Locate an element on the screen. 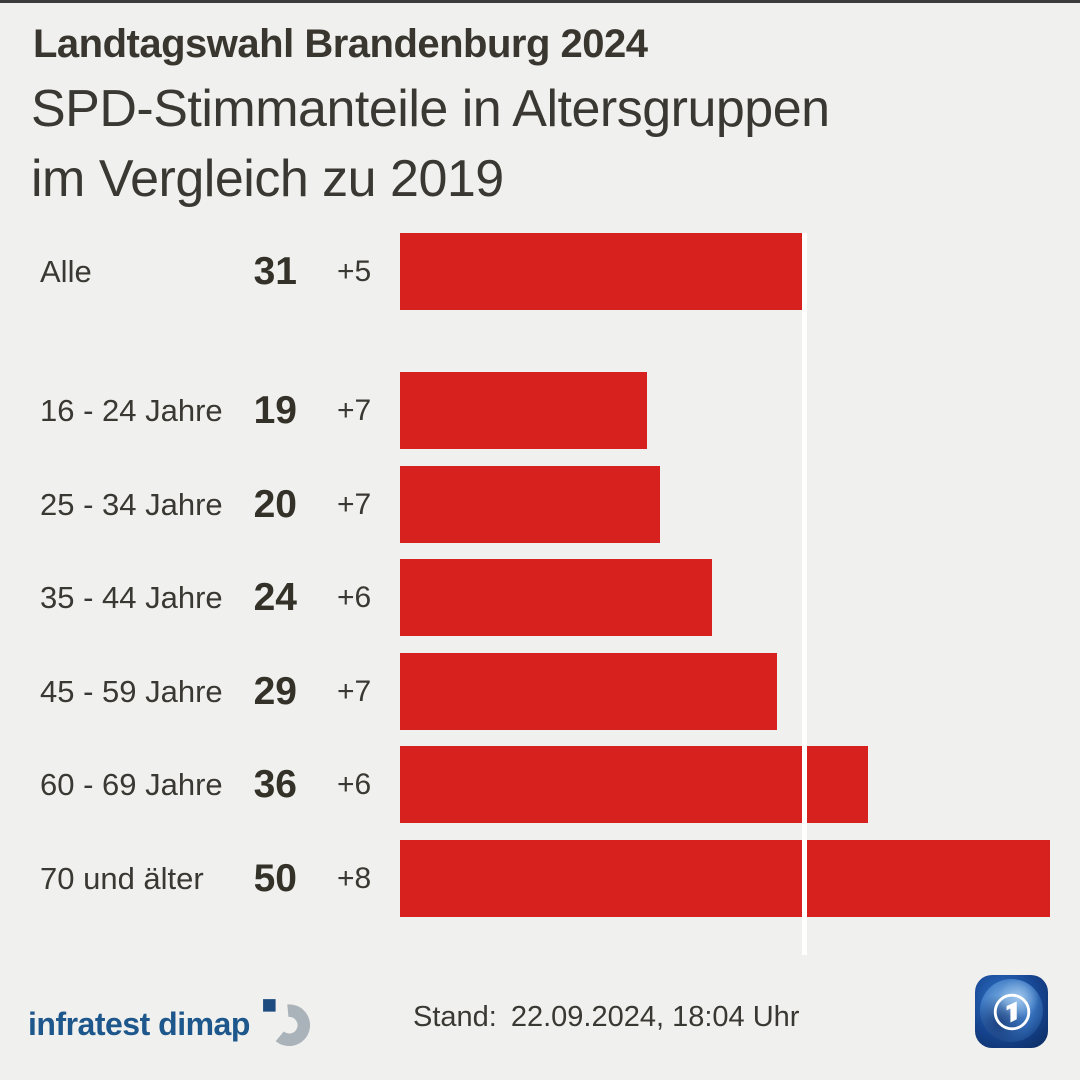 The width and height of the screenshot is (1080, 1080). infratest-dimap-logo-text: infratest dimap is located at coordinates (139, 1024).